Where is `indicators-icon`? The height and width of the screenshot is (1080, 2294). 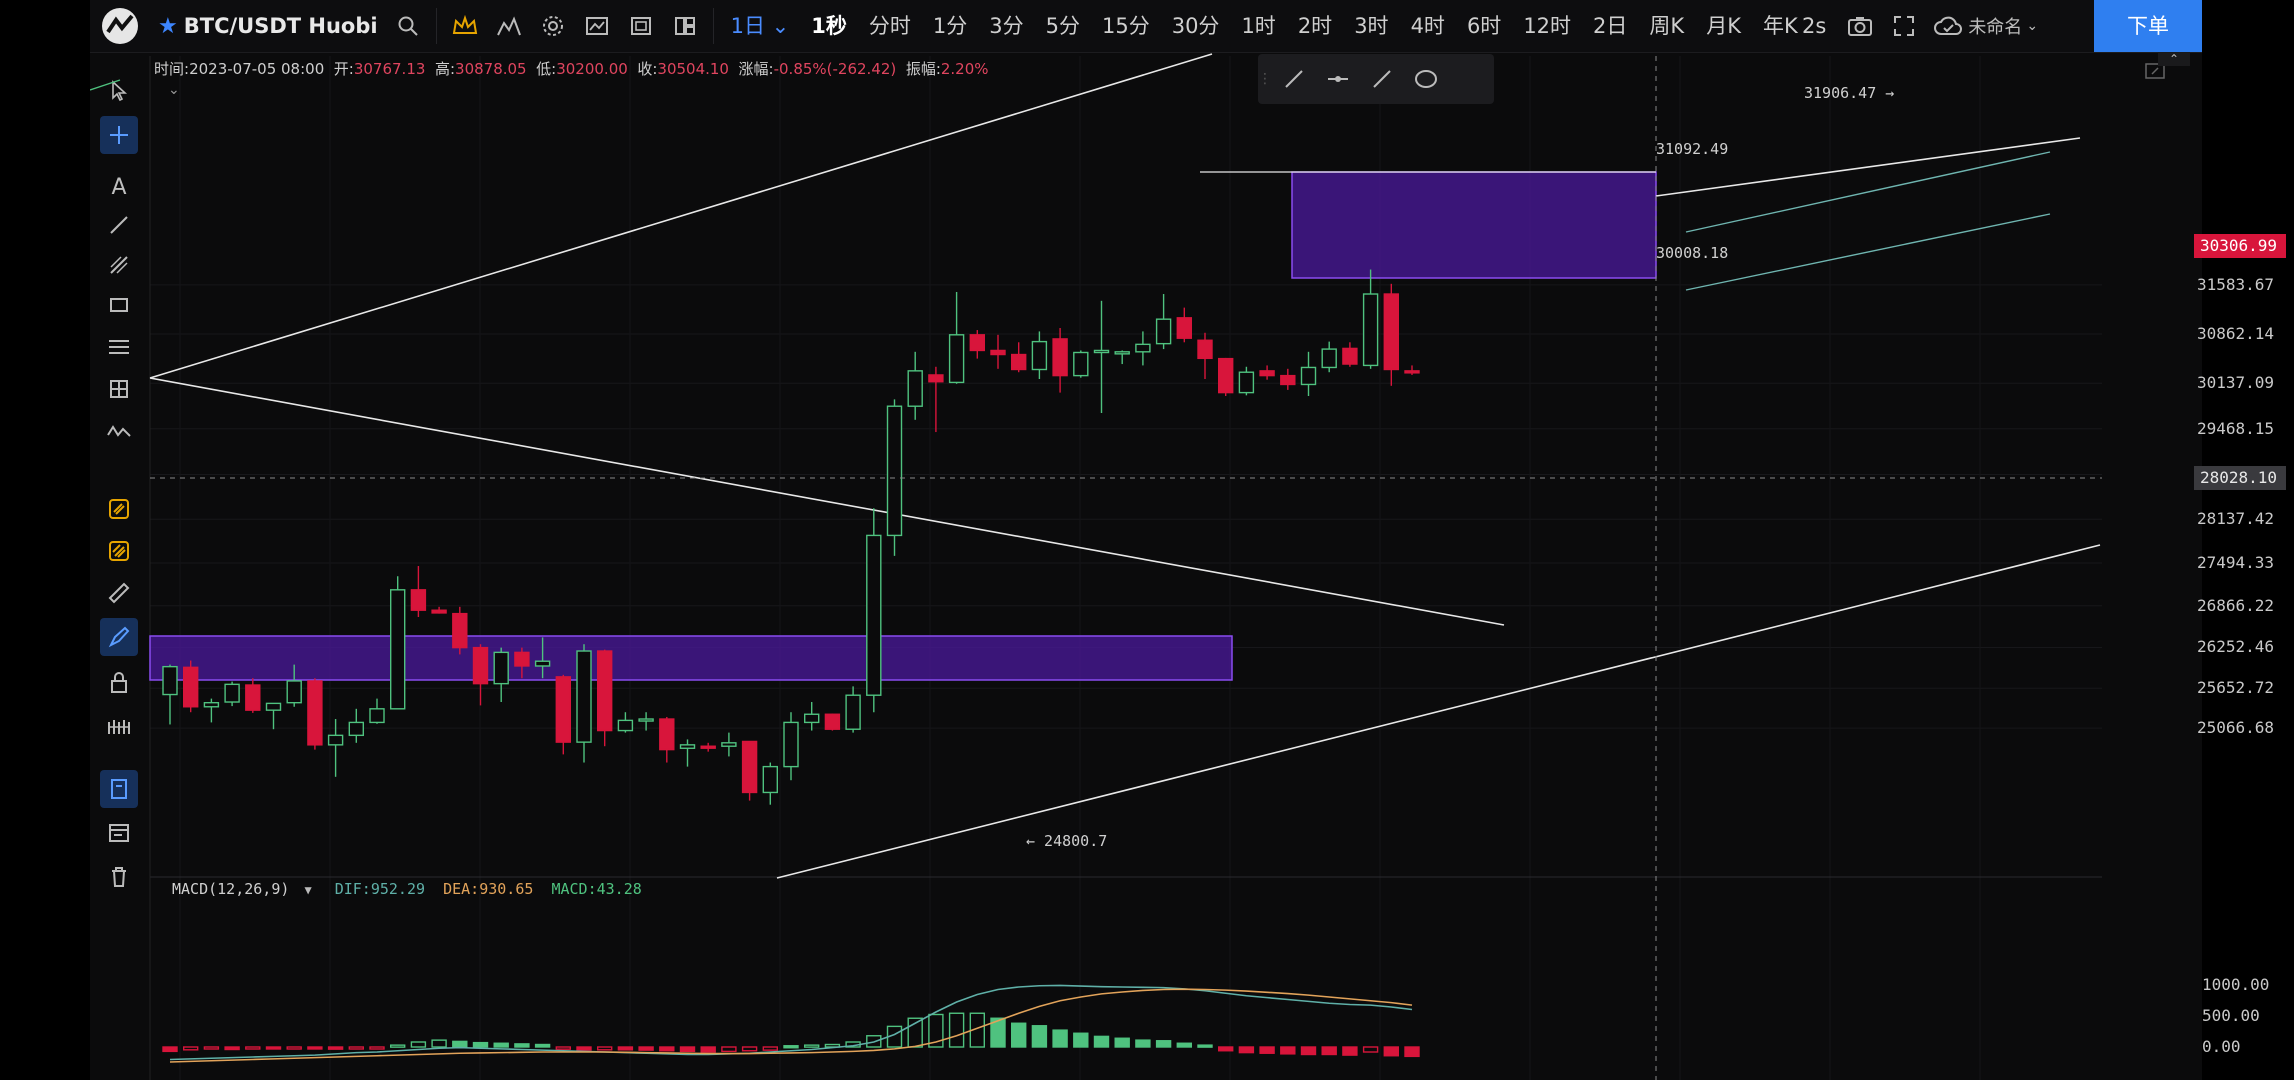
indicators-icon is located at coordinates (509, 26).